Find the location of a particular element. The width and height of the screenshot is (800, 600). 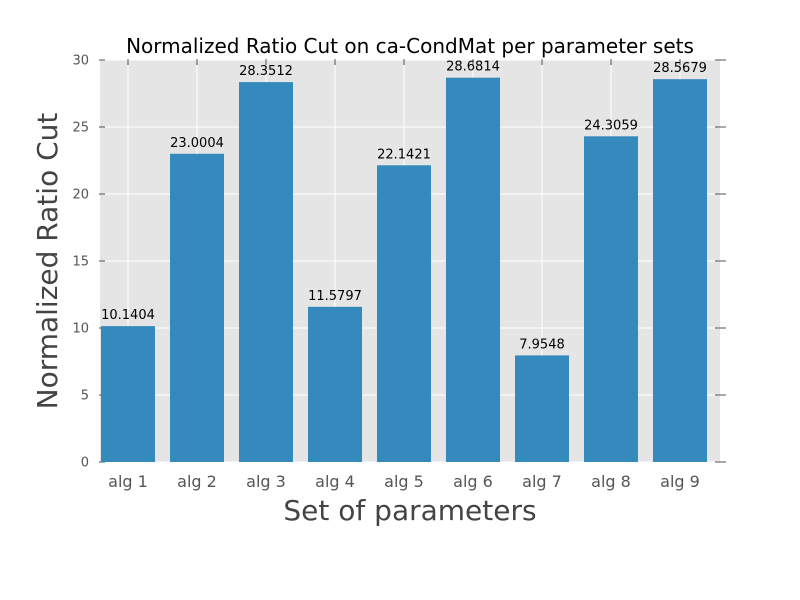

x-tick-label: alg 5 is located at coordinates (404, 481).